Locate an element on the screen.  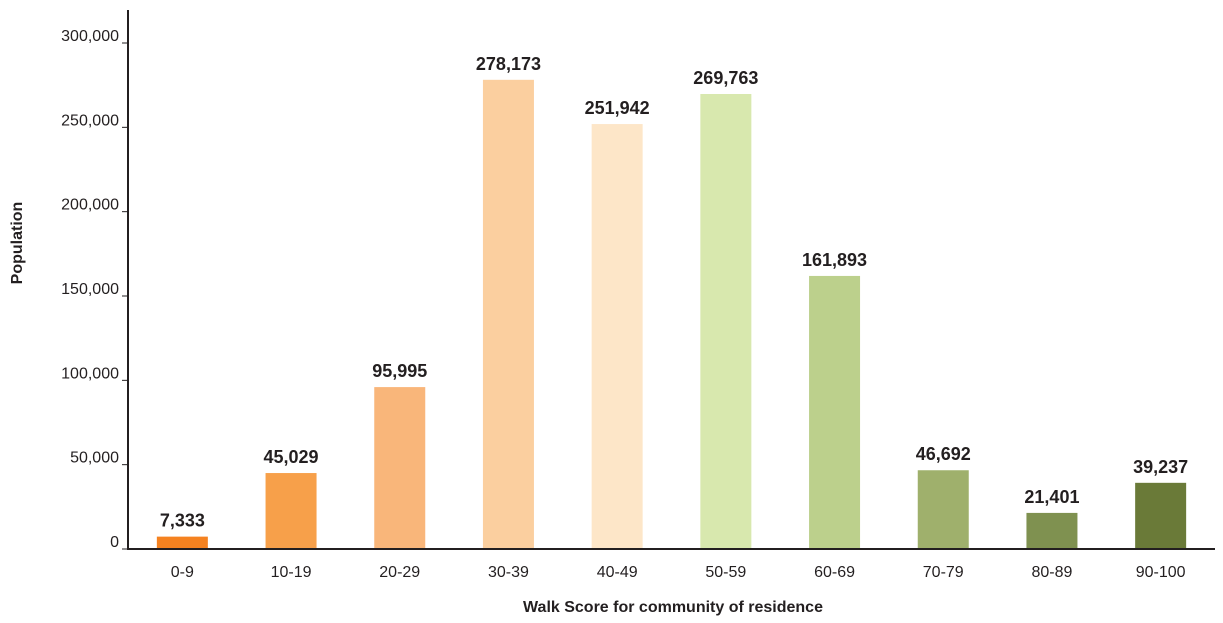
x-tick-label: 80-89 is located at coordinates (1051, 572).